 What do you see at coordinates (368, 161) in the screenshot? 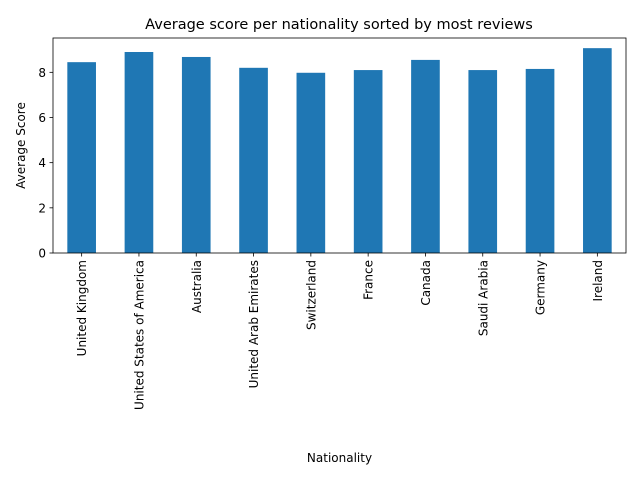
I see `bar-france` at bounding box center [368, 161].